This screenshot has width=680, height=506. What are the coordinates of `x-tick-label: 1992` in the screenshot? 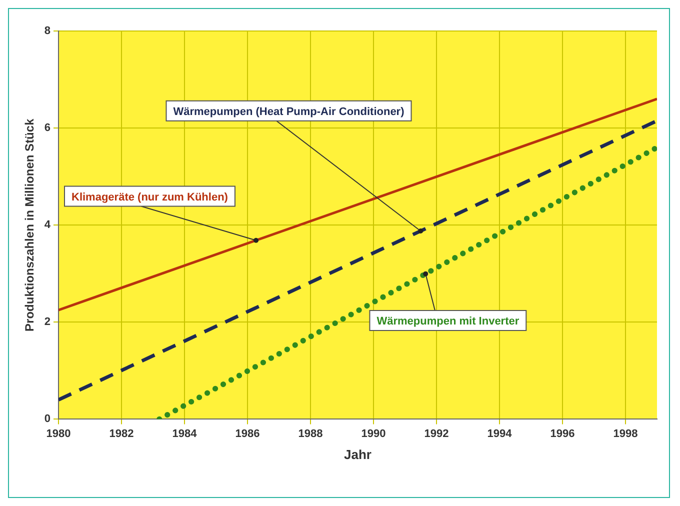 It's located at (436, 434).